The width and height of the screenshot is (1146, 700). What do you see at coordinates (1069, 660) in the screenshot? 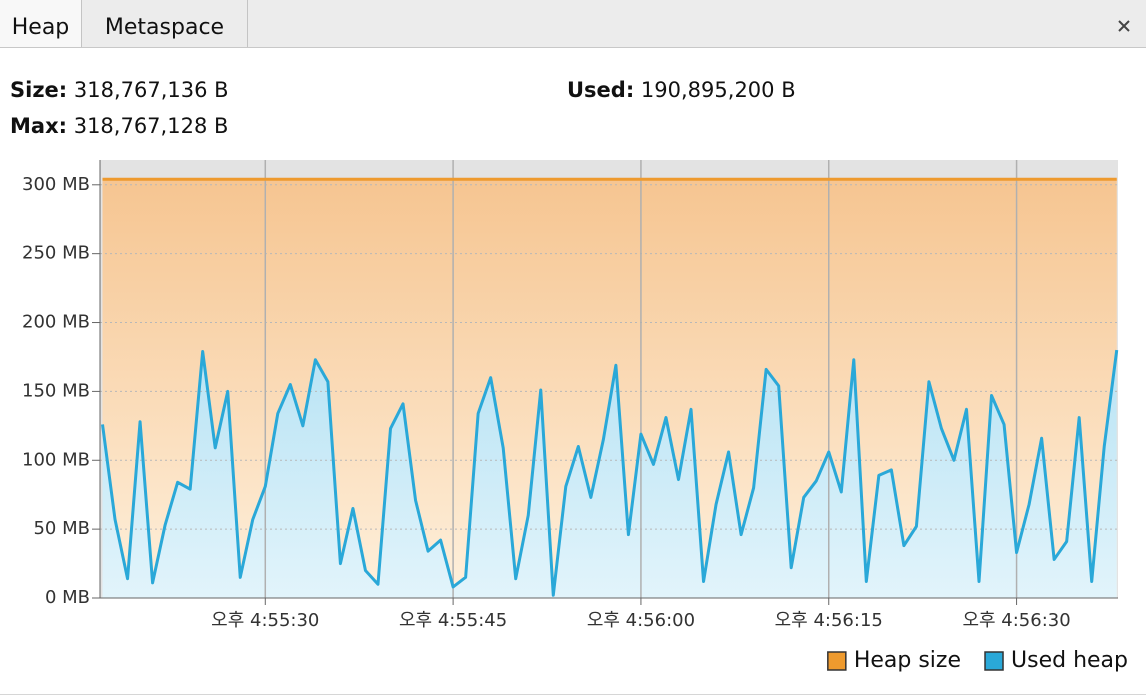
I see `legend-label: Used heap` at bounding box center [1069, 660].